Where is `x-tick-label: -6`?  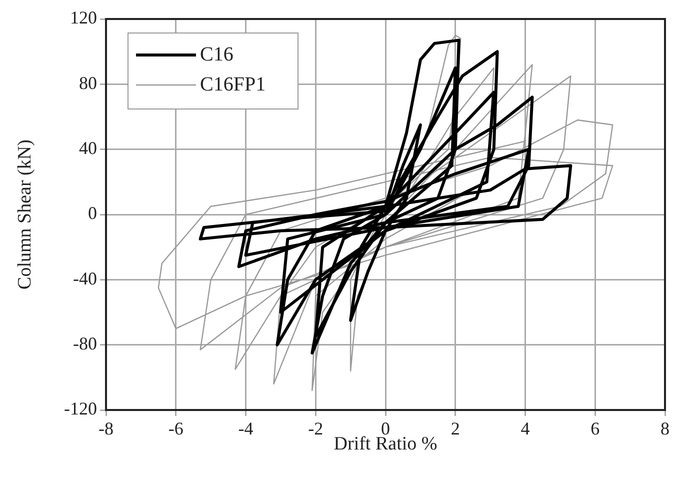
x-tick-label: -6 is located at coordinates (176, 428).